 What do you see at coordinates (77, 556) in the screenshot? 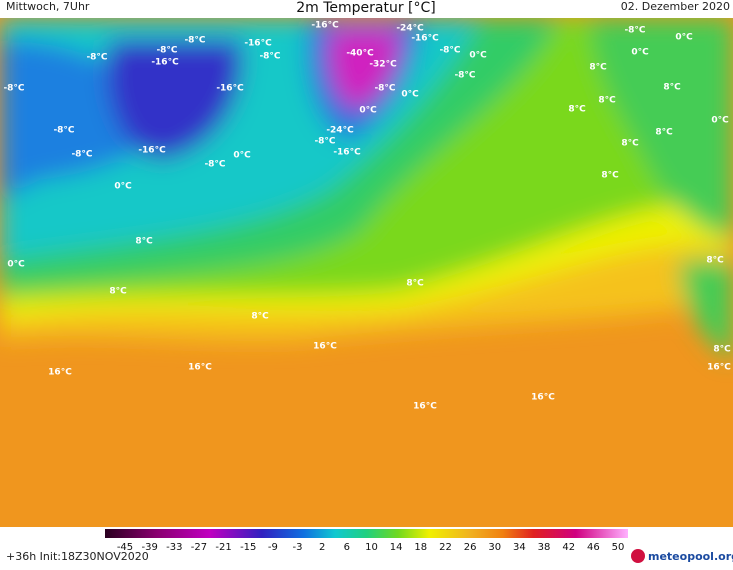
I see `run-info: +36h Init:18Z30NOV2020` at bounding box center [77, 556].